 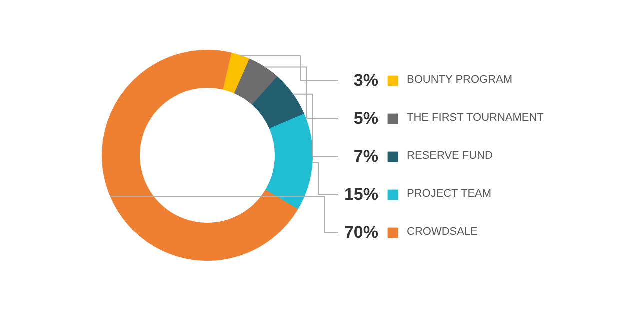 I want to click on data-label: 3%, so click(x=366, y=80).